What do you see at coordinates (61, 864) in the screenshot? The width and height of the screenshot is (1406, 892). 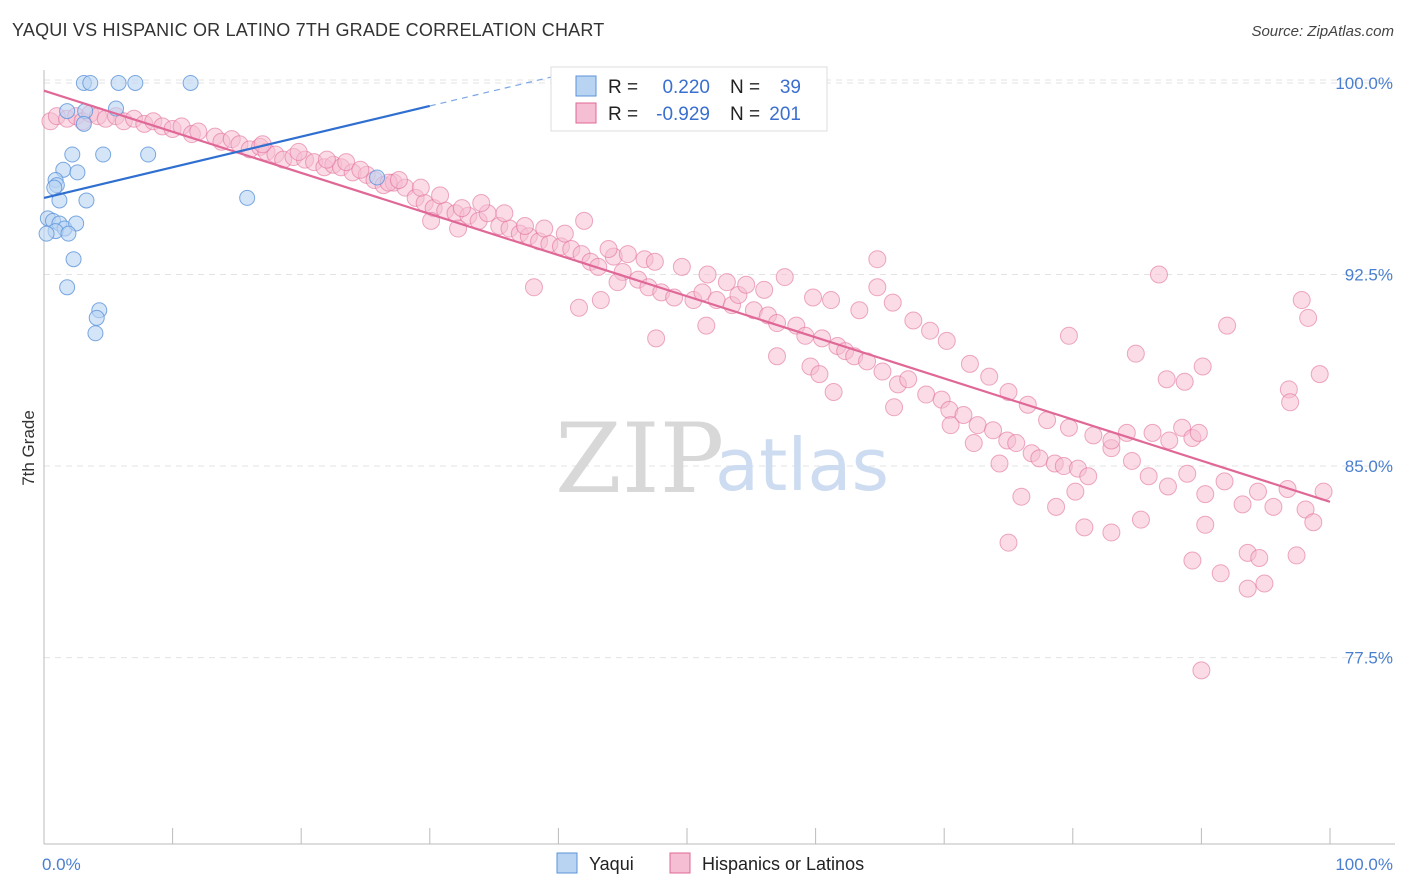 I see `x-tick-label-min: 0.0%` at bounding box center [61, 864].